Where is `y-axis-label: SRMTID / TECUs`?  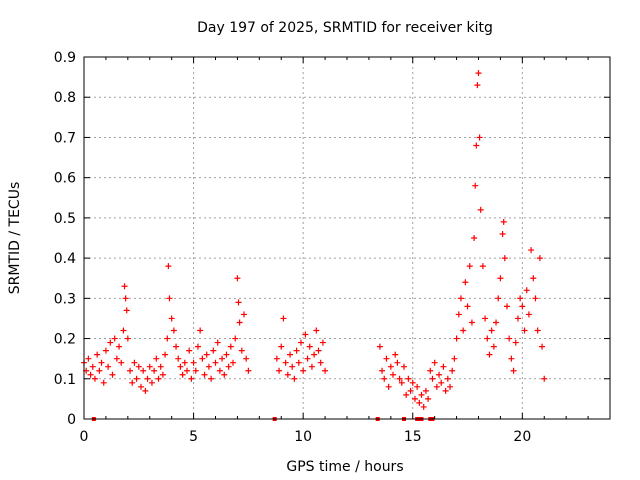
y-axis-label: SRMTID / TECUs is located at coordinates (15, 238).